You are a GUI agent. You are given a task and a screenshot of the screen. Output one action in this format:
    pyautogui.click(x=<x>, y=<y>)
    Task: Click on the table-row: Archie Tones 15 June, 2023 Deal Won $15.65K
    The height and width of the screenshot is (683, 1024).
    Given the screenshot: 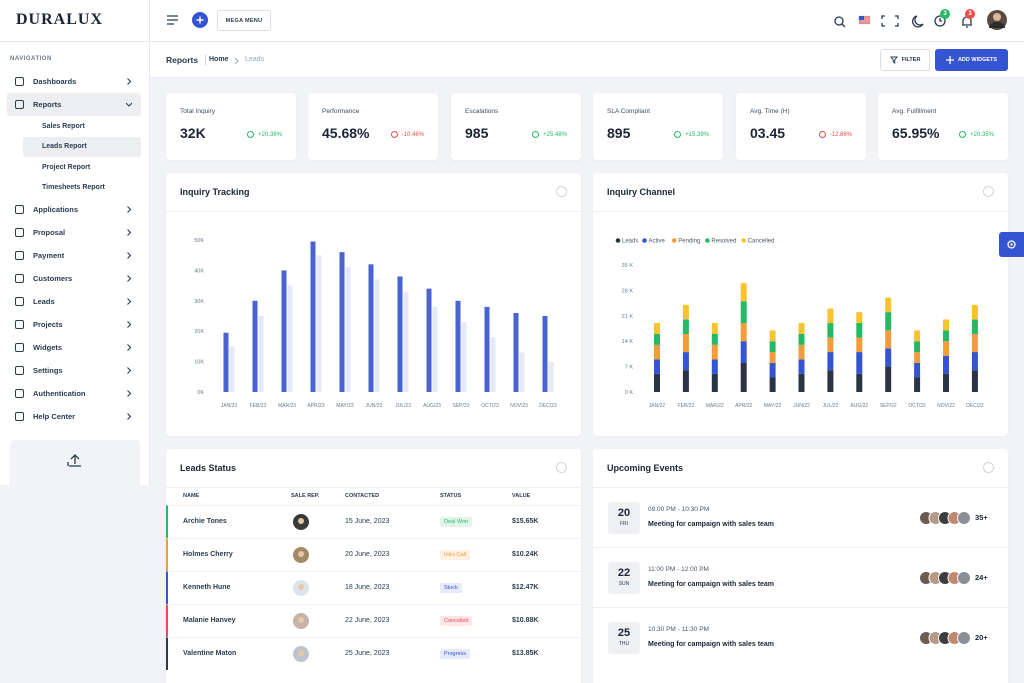 What is the action you would take?
    pyautogui.click(x=373, y=521)
    